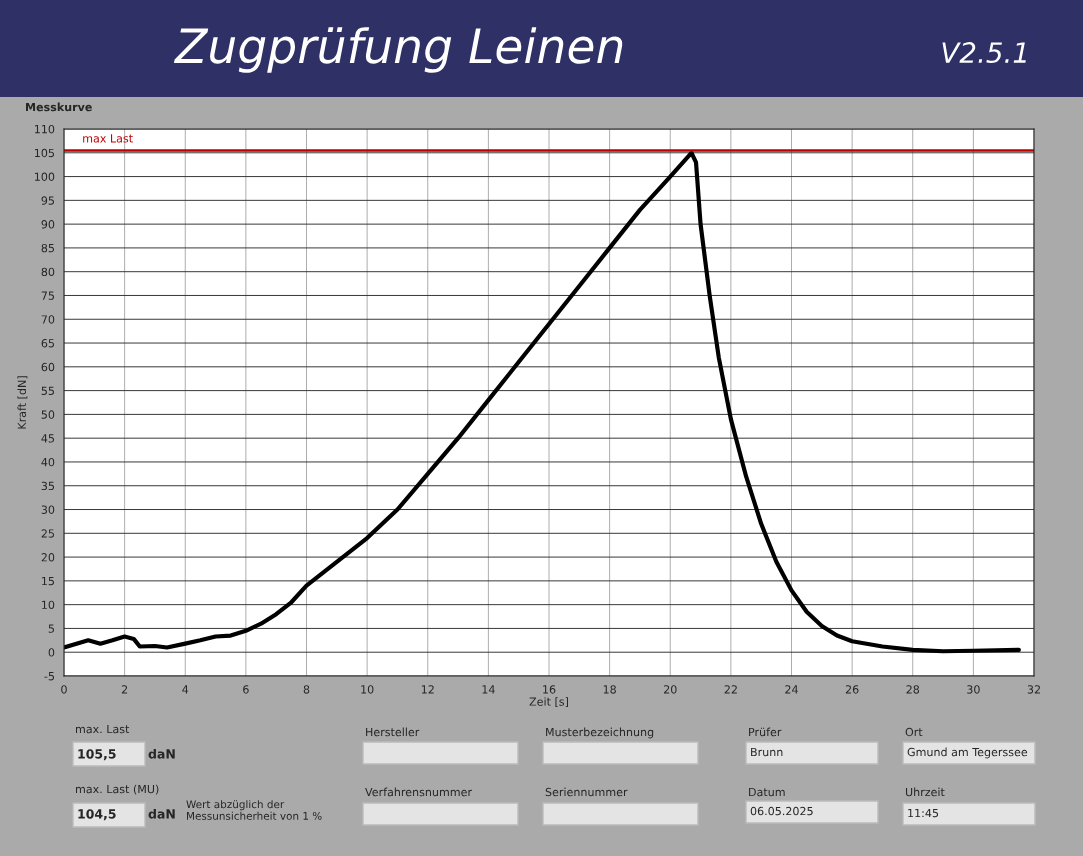  I want to click on y-tick-label: 70, so click(48, 319).